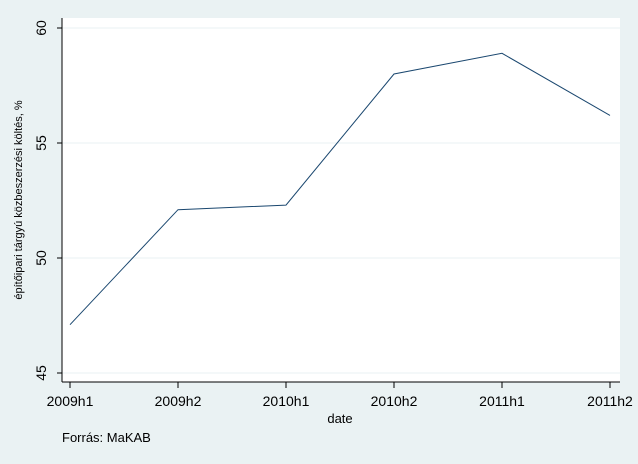  Describe the element at coordinates (41, 373) in the screenshot. I see `y-tick-label: 45` at that location.